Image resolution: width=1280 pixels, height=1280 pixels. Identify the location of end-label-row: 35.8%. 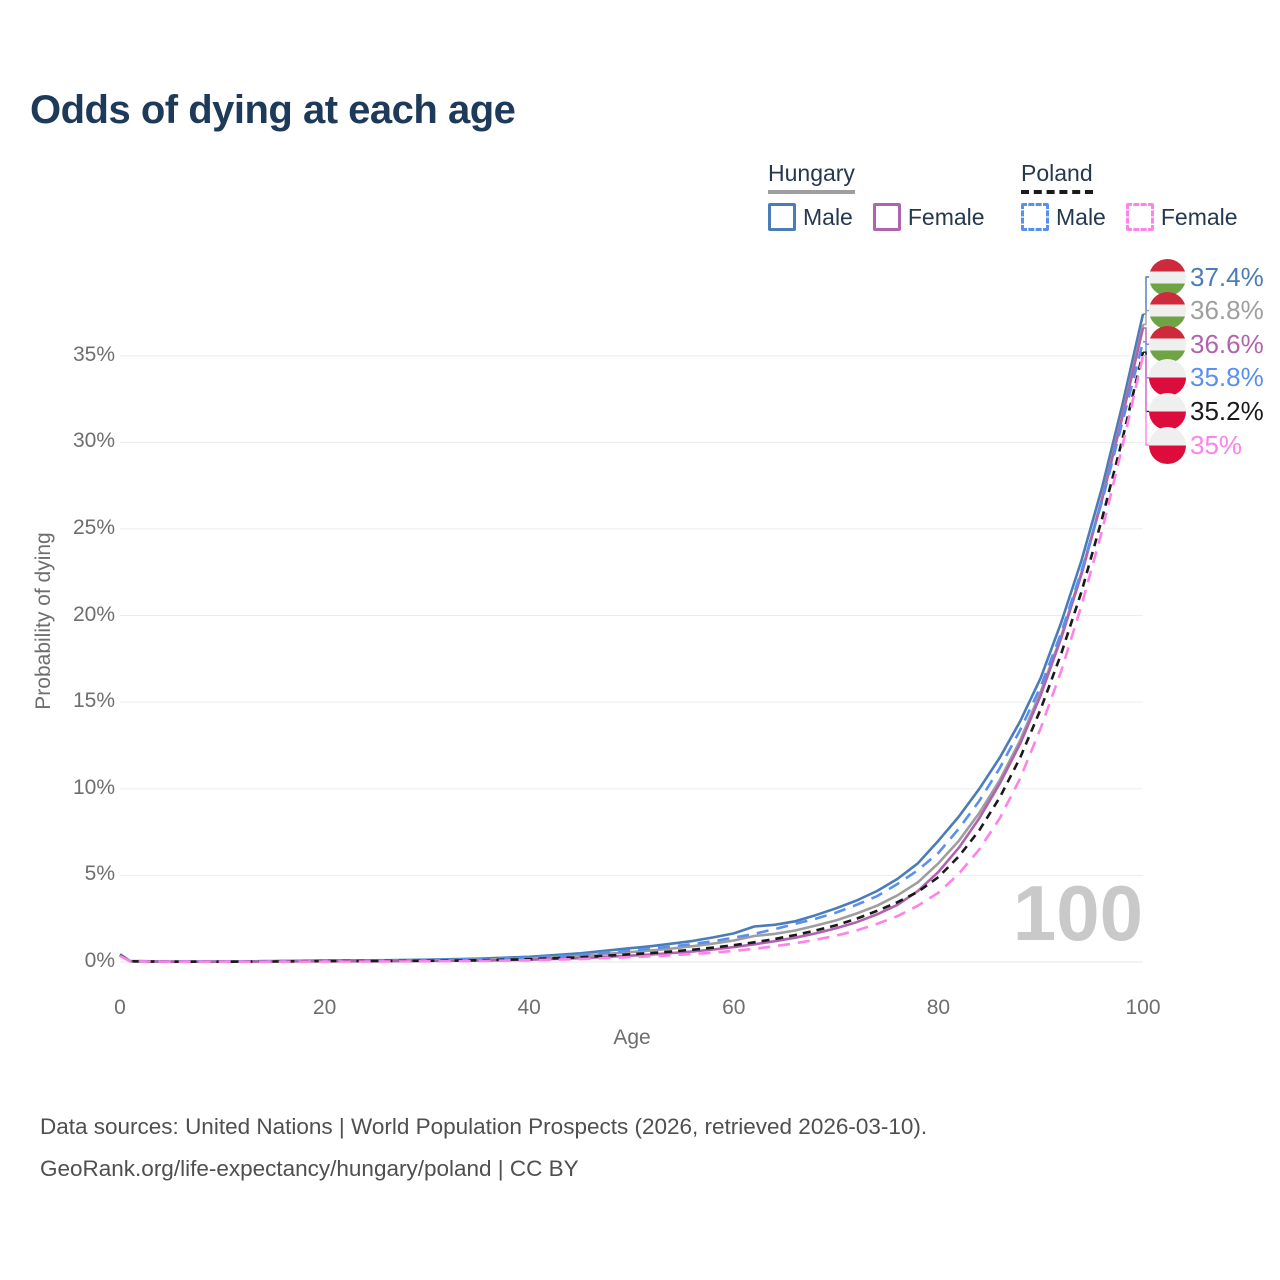
(1206, 378).